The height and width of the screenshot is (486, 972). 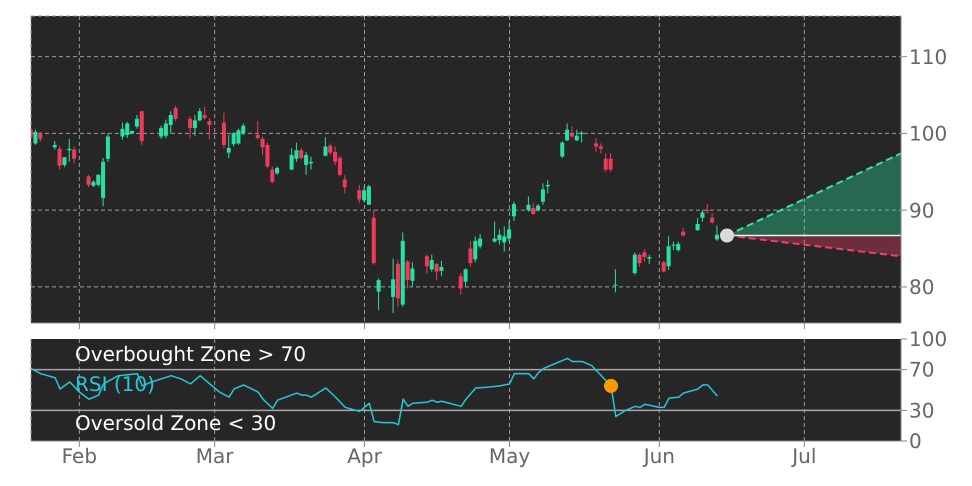 What do you see at coordinates (658, 456) in the screenshot?
I see `x-tick-label: Jun` at bounding box center [658, 456].